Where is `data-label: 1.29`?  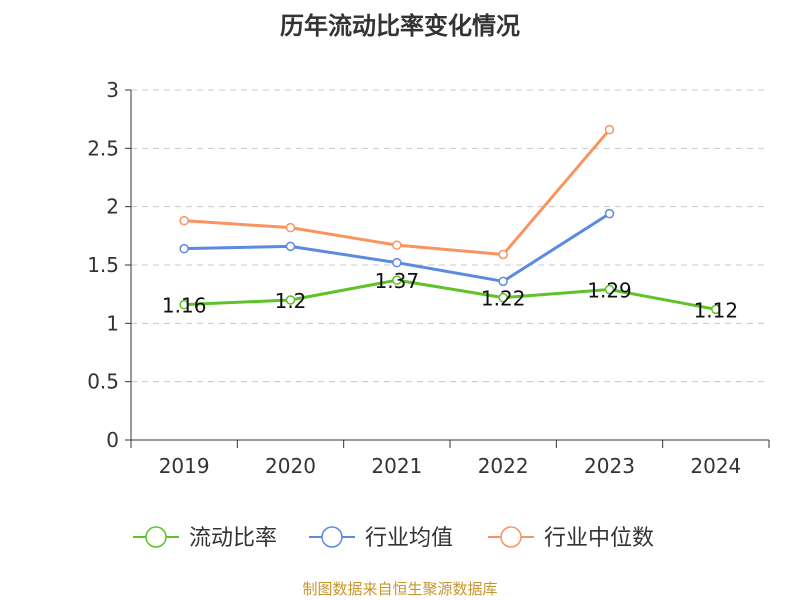
data-label: 1.29 is located at coordinates (609, 291).